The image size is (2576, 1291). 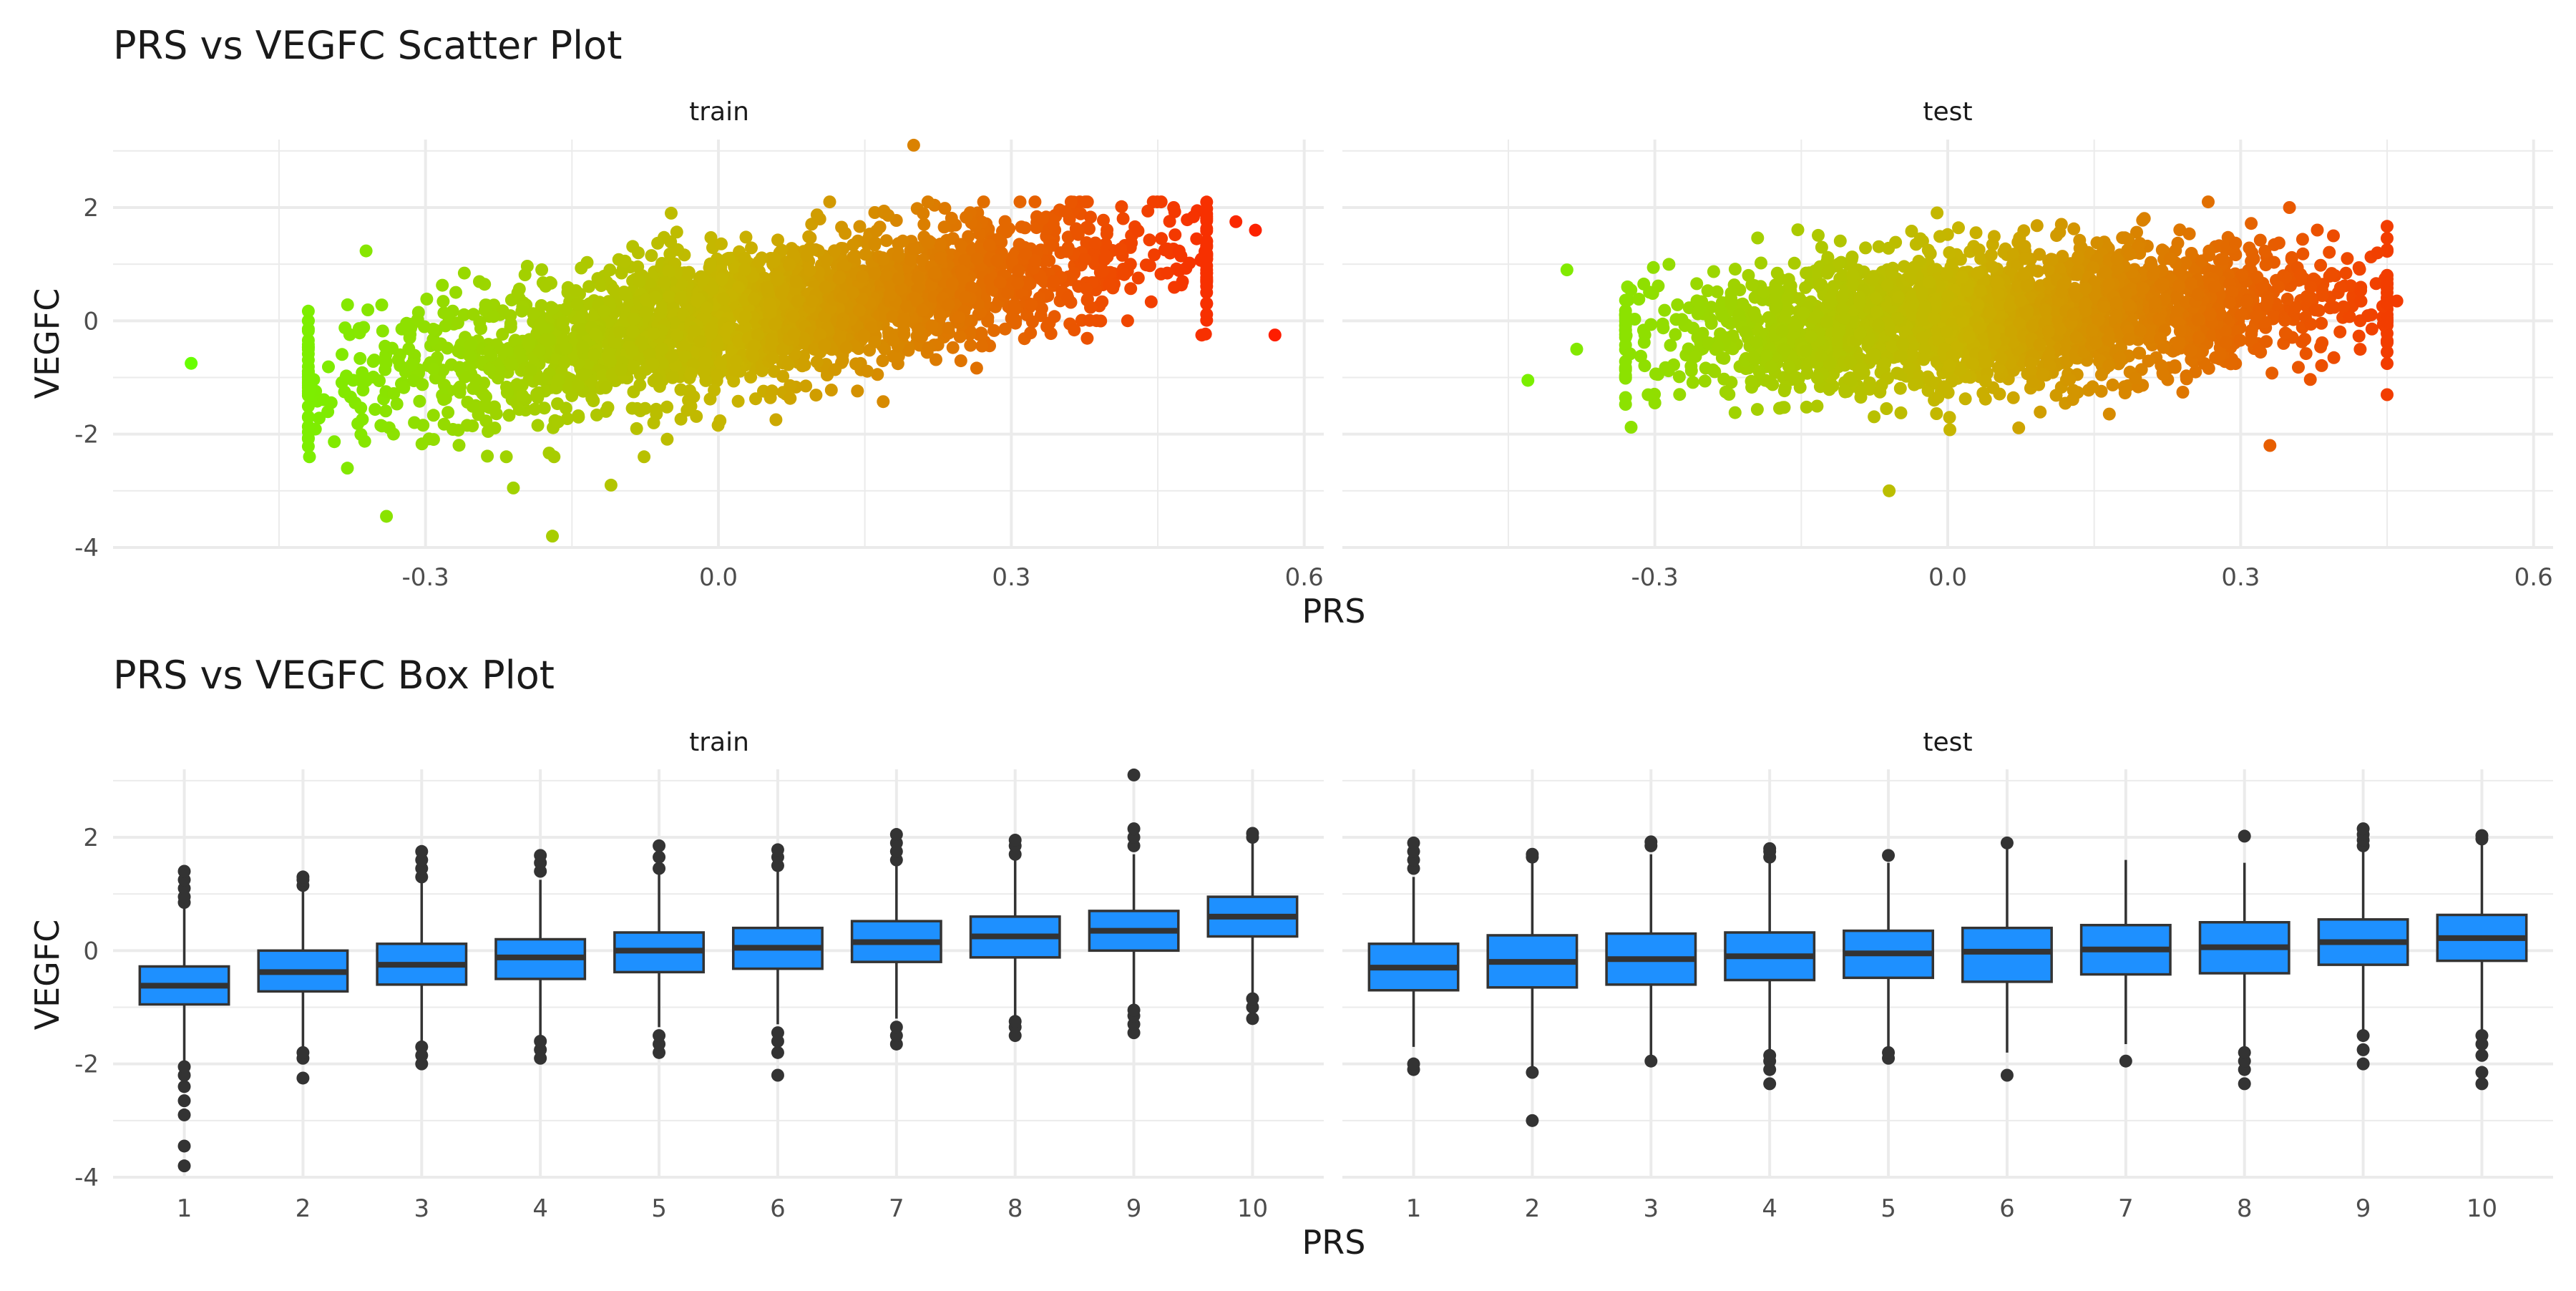 What do you see at coordinates (719, 112) in the screenshot?
I see `scatter-panel-strip-train: train` at bounding box center [719, 112].